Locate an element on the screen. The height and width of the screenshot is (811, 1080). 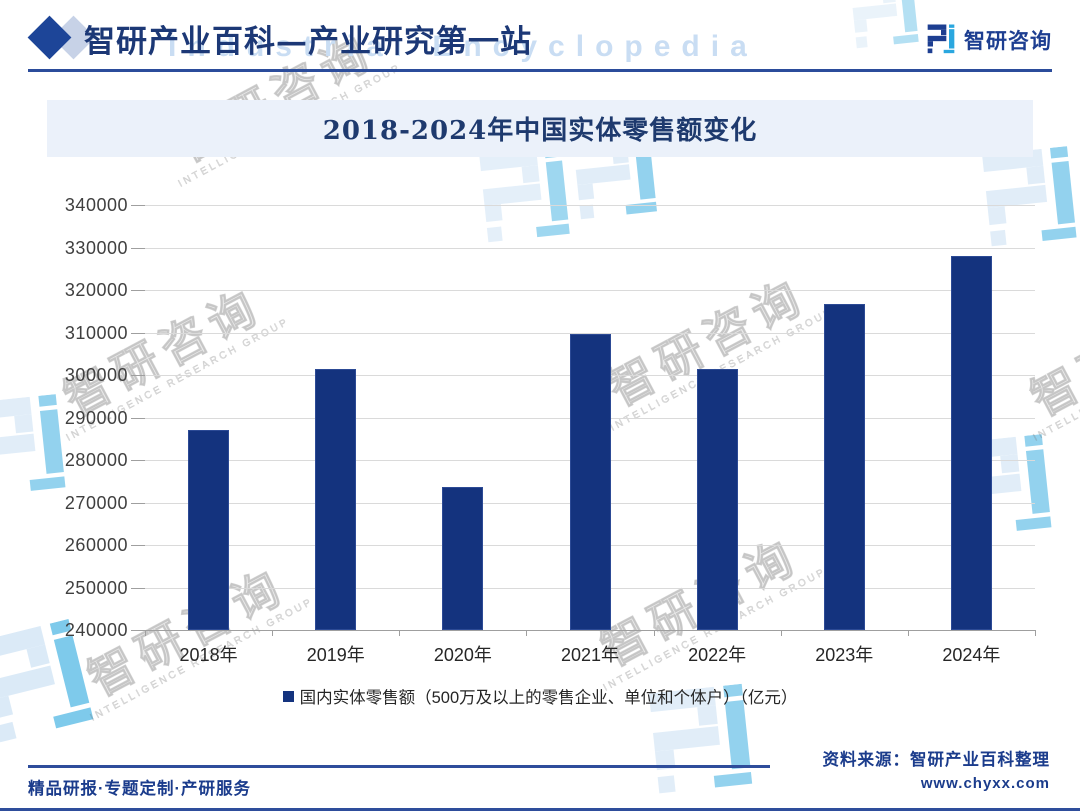
bottom-divider is located at coordinates (540, 809).